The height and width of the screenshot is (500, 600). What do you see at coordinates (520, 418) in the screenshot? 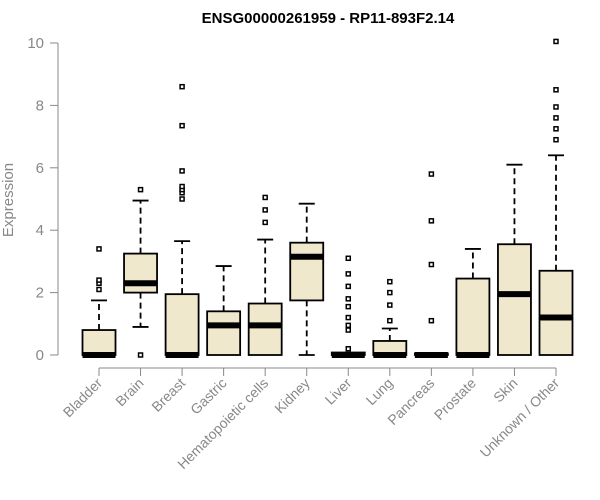
I see `x-tick-label: Unknown / Other` at bounding box center [520, 418].